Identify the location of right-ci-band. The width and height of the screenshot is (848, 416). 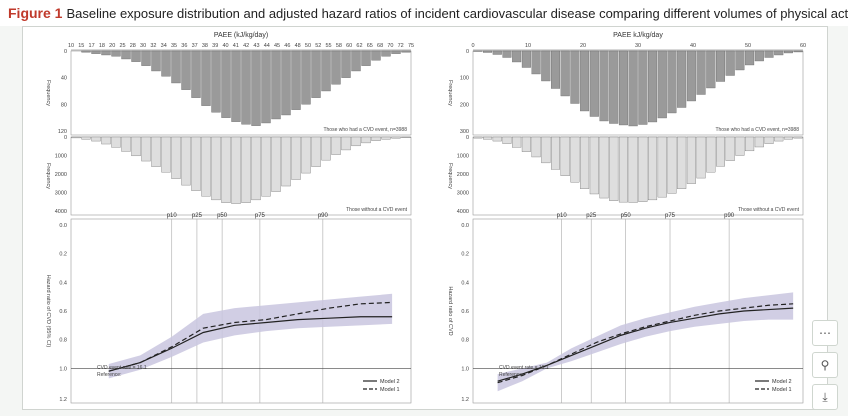
(645, 342).